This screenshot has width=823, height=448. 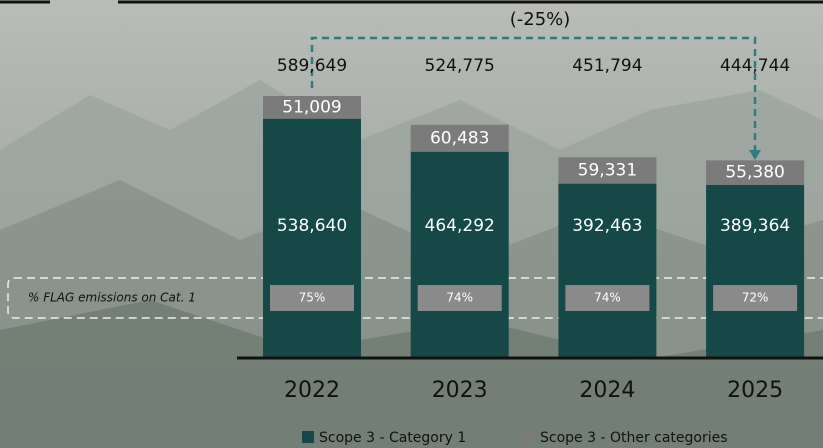 I want to click on total-label: 589,649, so click(x=312, y=66).